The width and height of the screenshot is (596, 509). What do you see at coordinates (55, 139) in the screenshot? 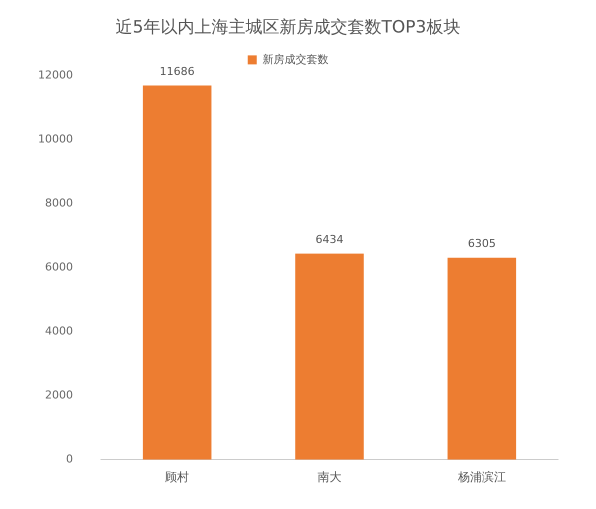
I see `y-tick-label: 10000` at bounding box center [55, 139].